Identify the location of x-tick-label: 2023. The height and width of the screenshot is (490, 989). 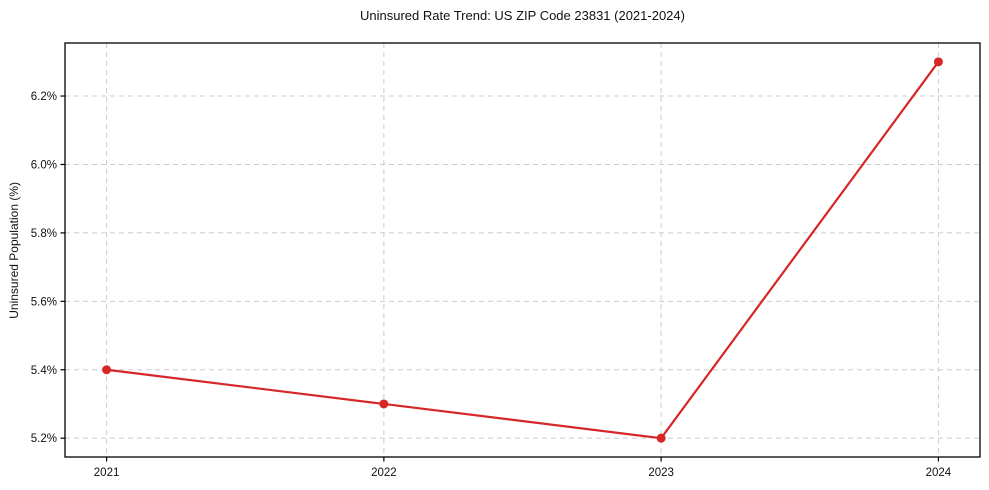
(661, 473).